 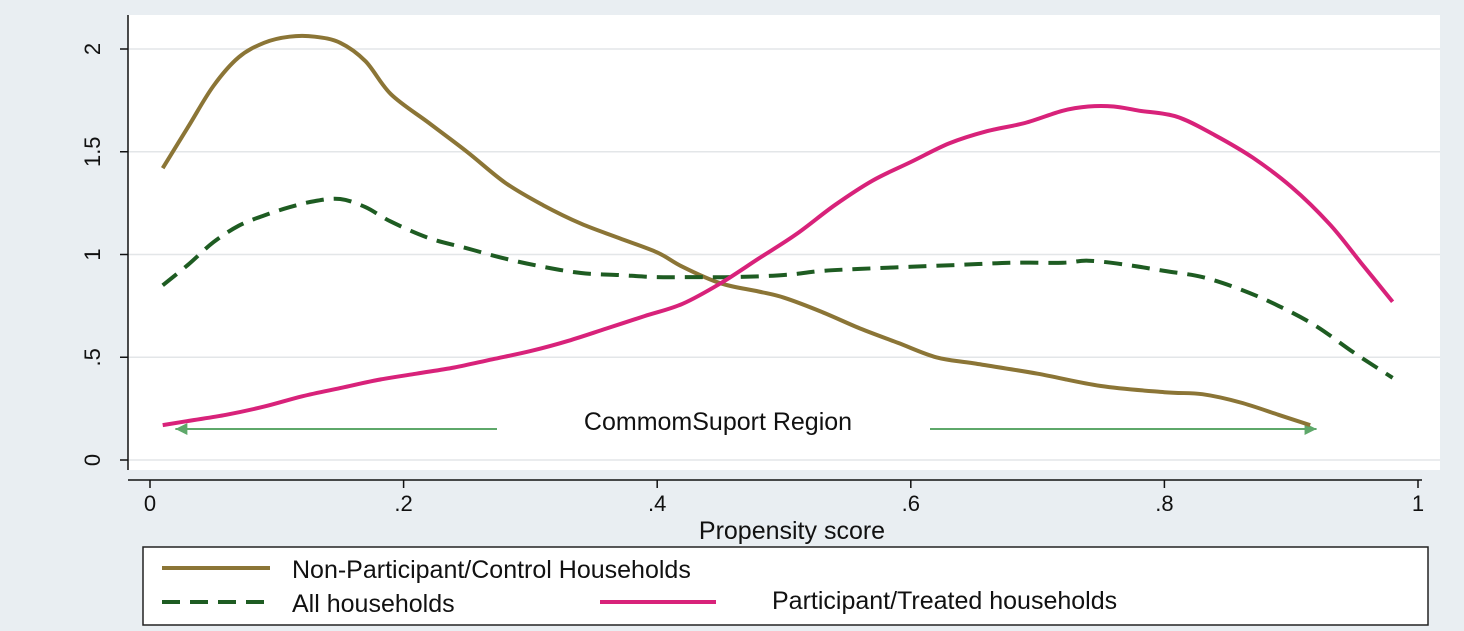 I want to click on annotation: CommomSuport Region, so click(x=746, y=422).